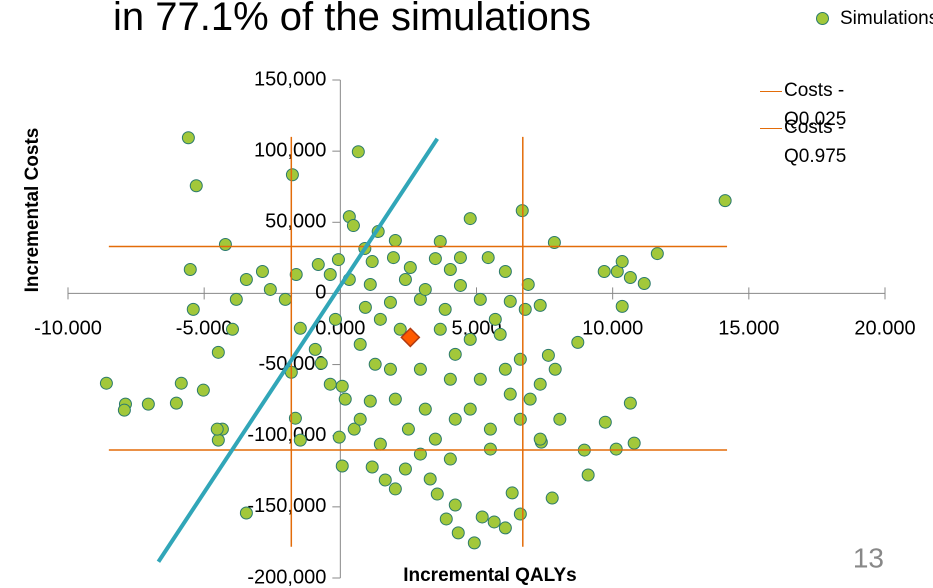  What do you see at coordinates (490, 575) in the screenshot?
I see `x-axis-title: Incremental QALYs` at bounding box center [490, 575].